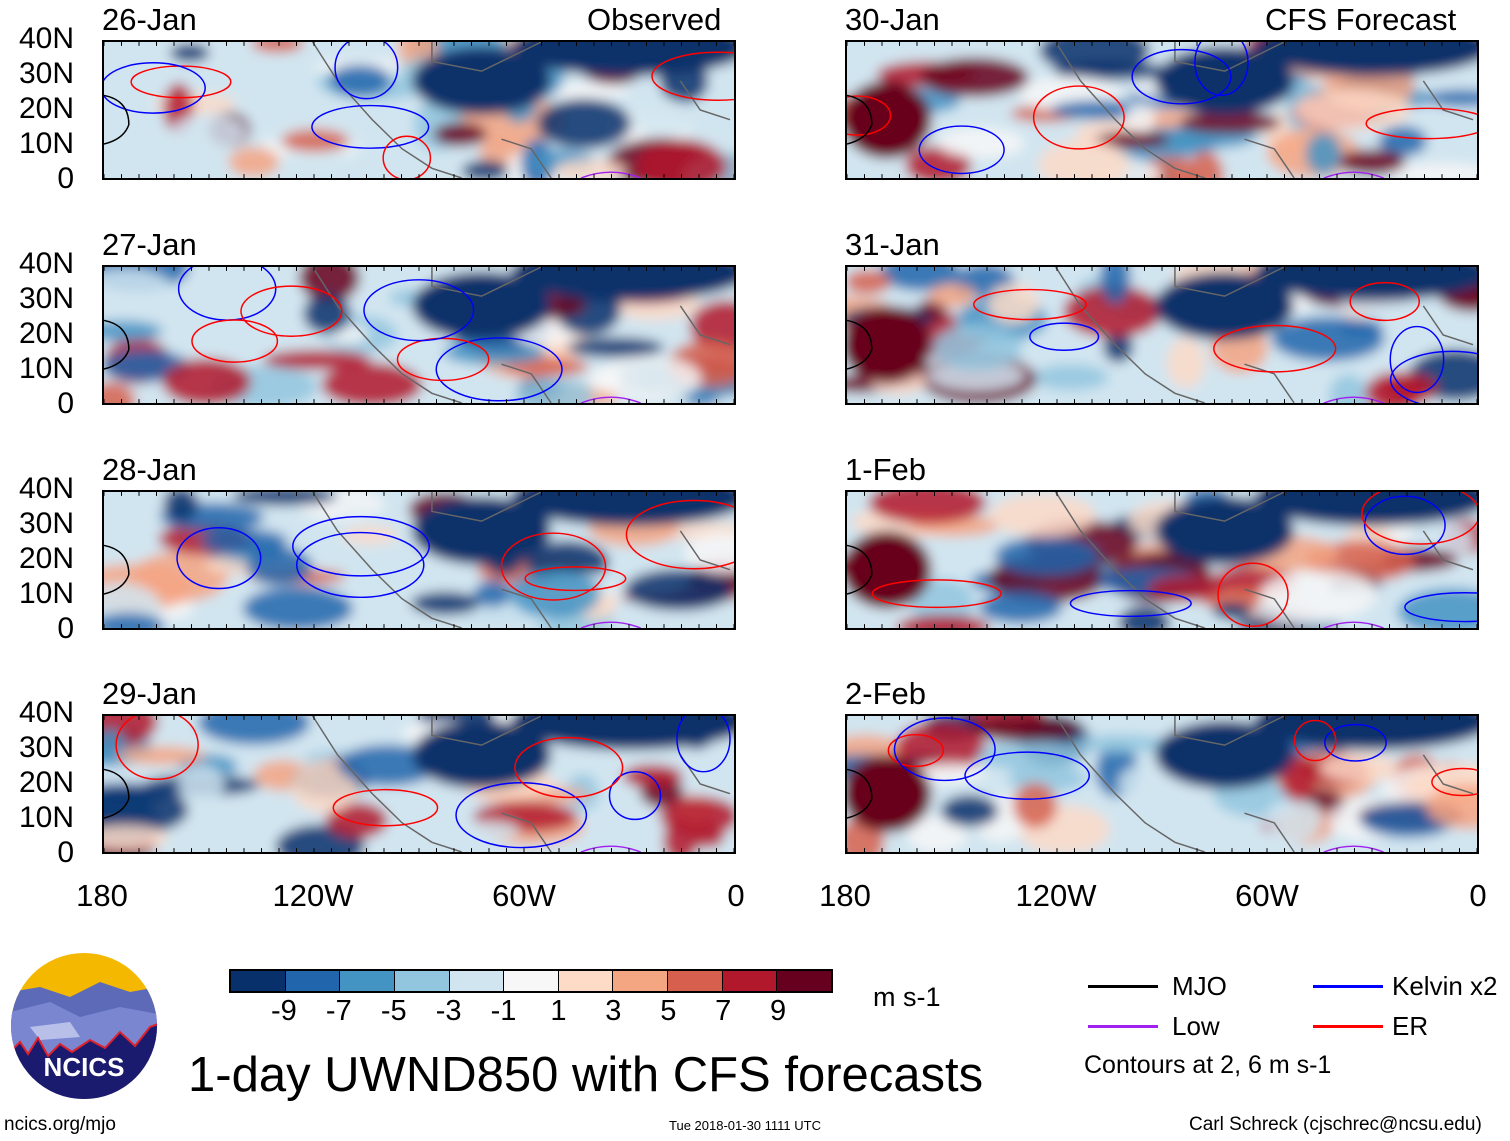 This screenshot has height=1141, width=1510. What do you see at coordinates (885, 469) in the screenshot?
I see `panel-date: 1-Feb` at bounding box center [885, 469].